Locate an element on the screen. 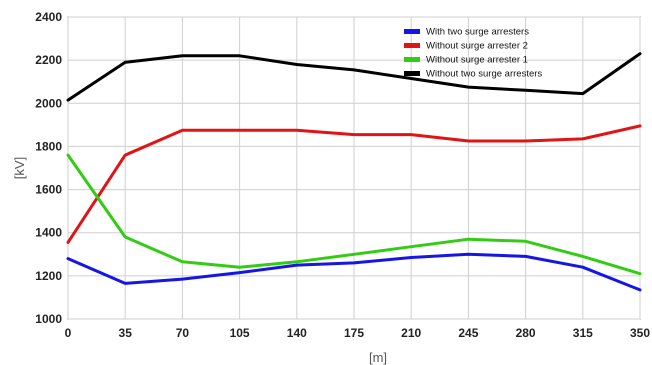 Image resolution: width=652 pixels, height=365 pixels. x-tick-label: 210 is located at coordinates (411, 333).